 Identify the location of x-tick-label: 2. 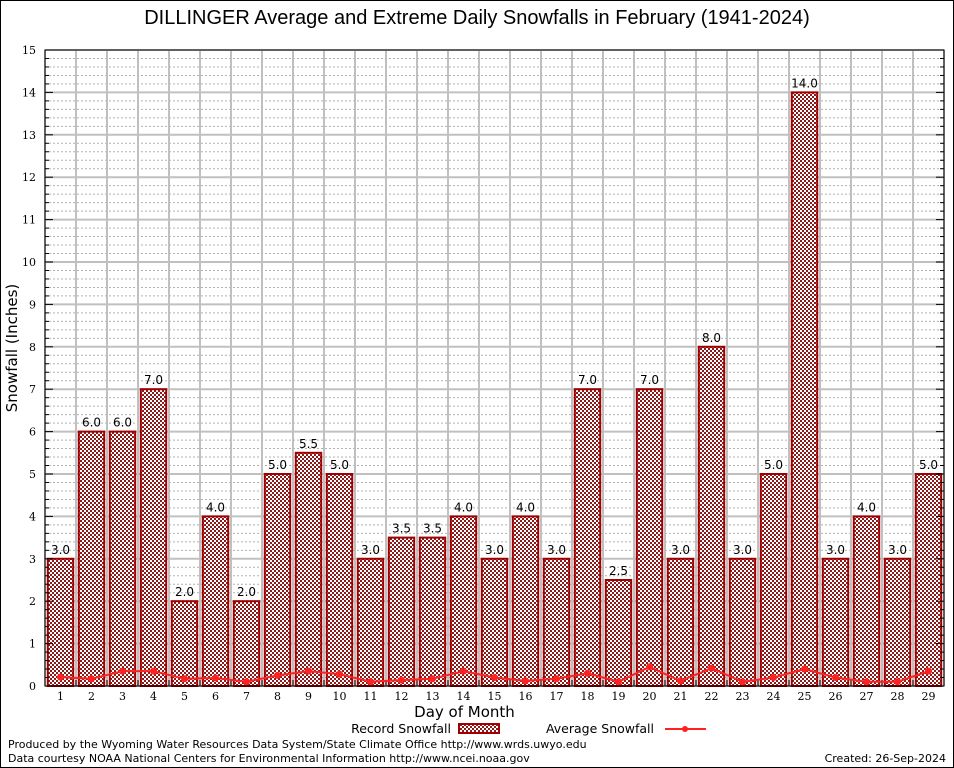
(91, 696).